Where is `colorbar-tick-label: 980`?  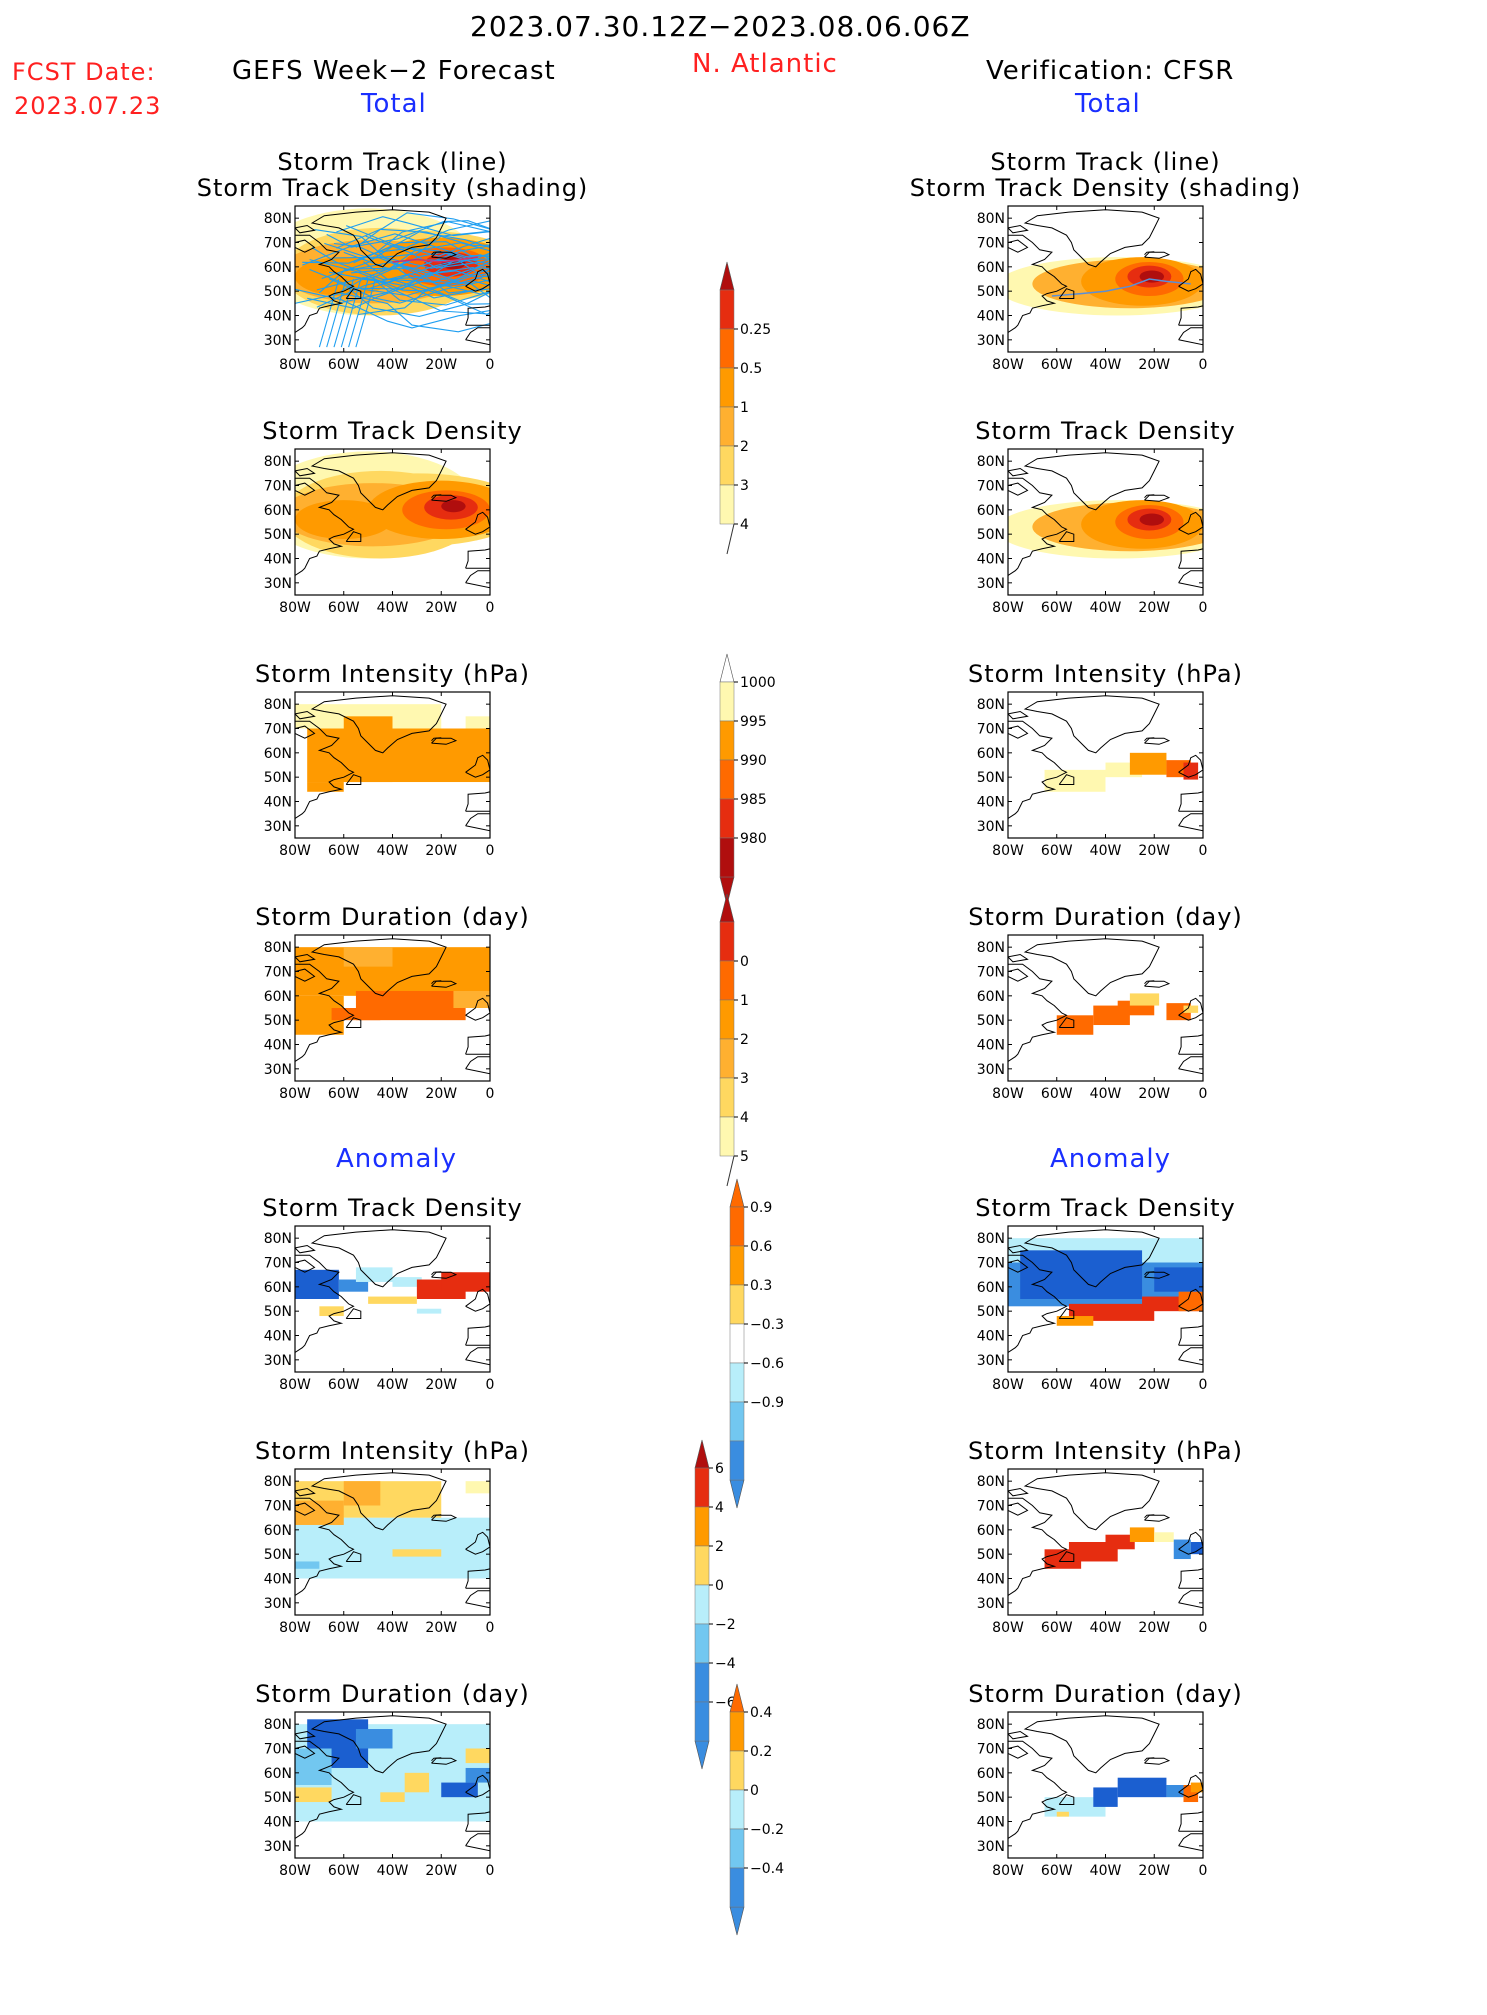
colorbar-tick-label: 980 is located at coordinates (753, 839).